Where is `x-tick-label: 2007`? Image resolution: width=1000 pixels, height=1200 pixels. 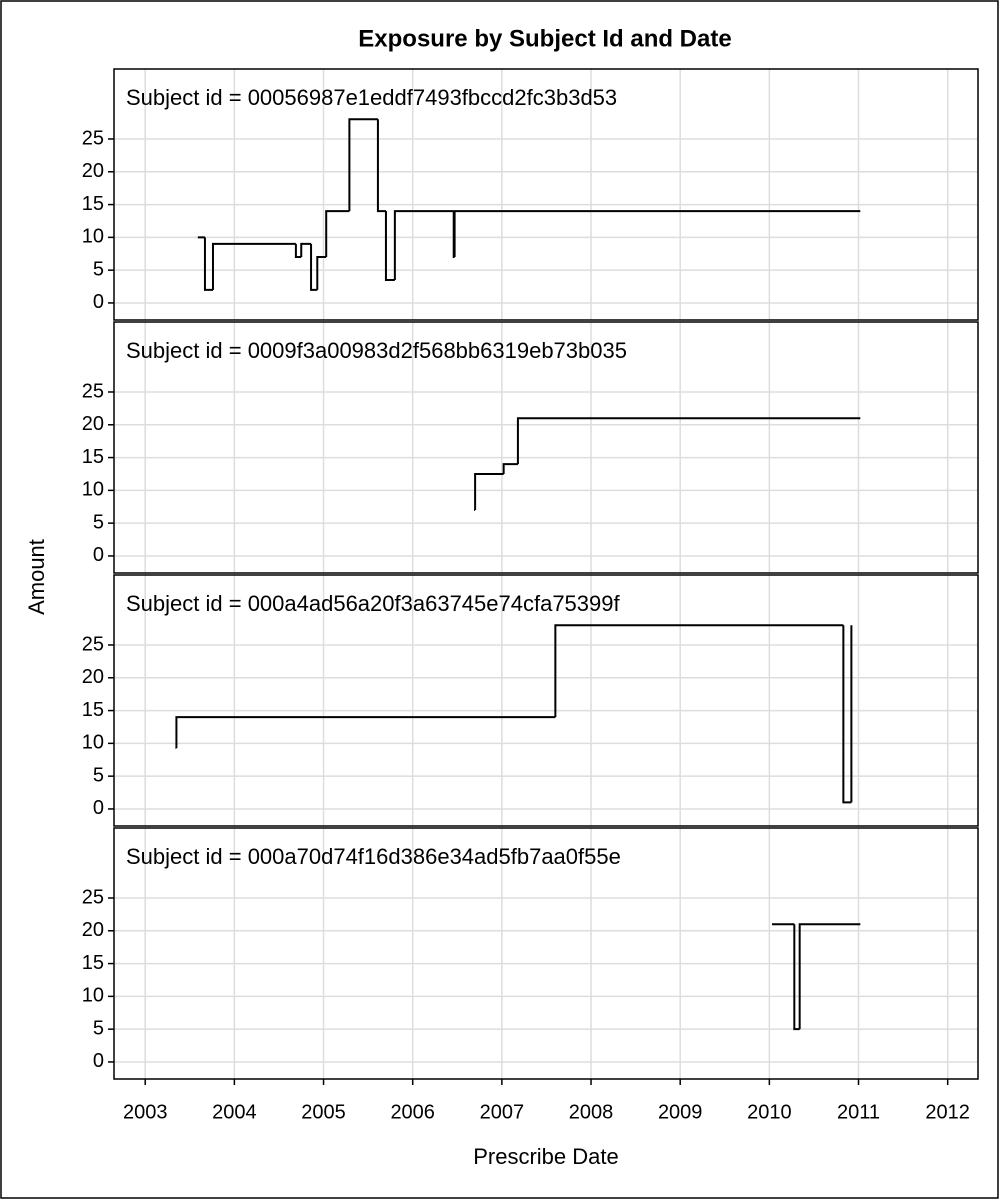
x-tick-label: 2007 is located at coordinates (502, 1112).